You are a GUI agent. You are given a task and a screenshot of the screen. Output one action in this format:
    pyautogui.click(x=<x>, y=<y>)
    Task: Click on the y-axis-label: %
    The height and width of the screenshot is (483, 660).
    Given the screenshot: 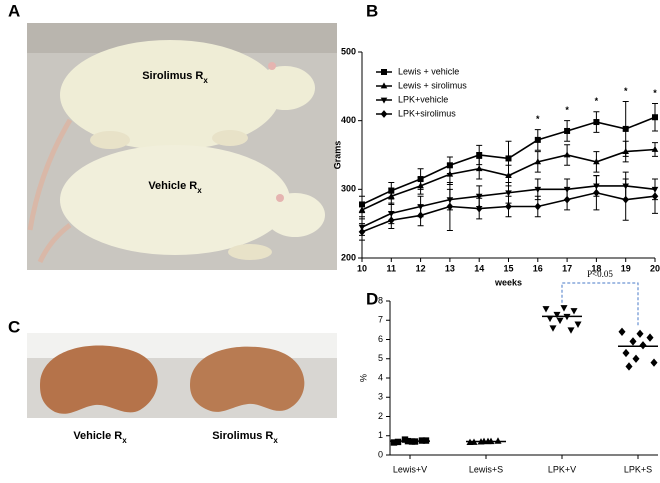 What is the action you would take?
    pyautogui.click(x=363, y=378)
    